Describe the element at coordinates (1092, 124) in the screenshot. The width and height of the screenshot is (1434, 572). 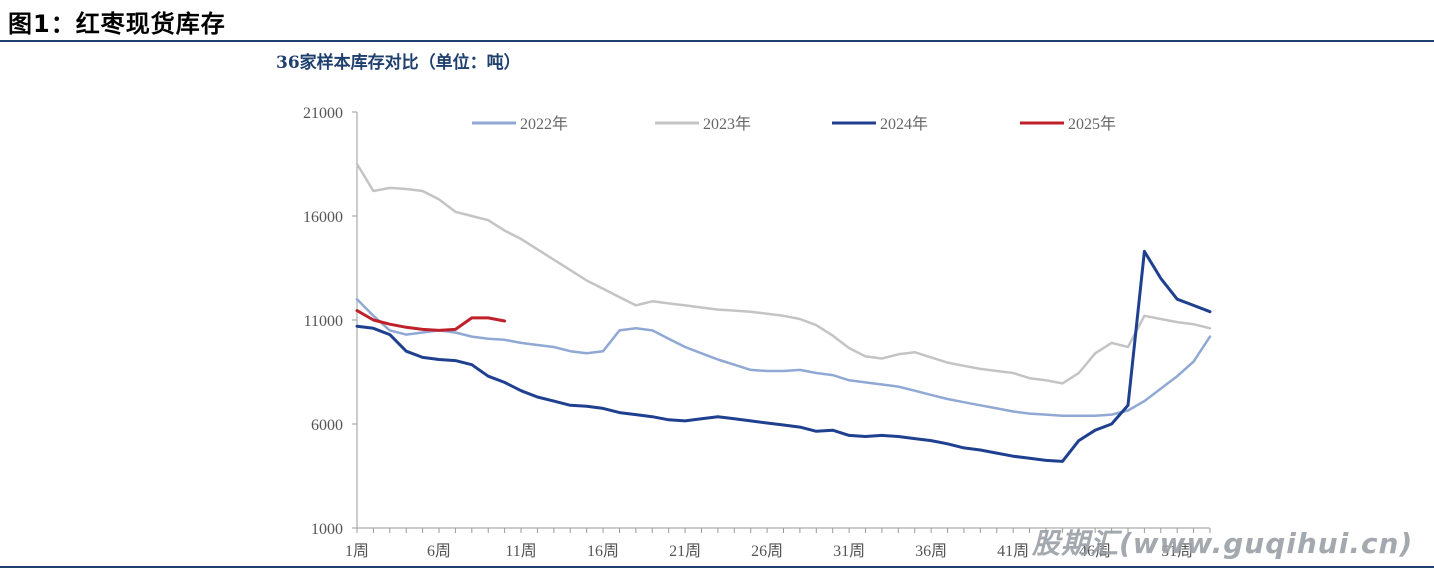
I see `legend-label-4: 2025年` at that location.